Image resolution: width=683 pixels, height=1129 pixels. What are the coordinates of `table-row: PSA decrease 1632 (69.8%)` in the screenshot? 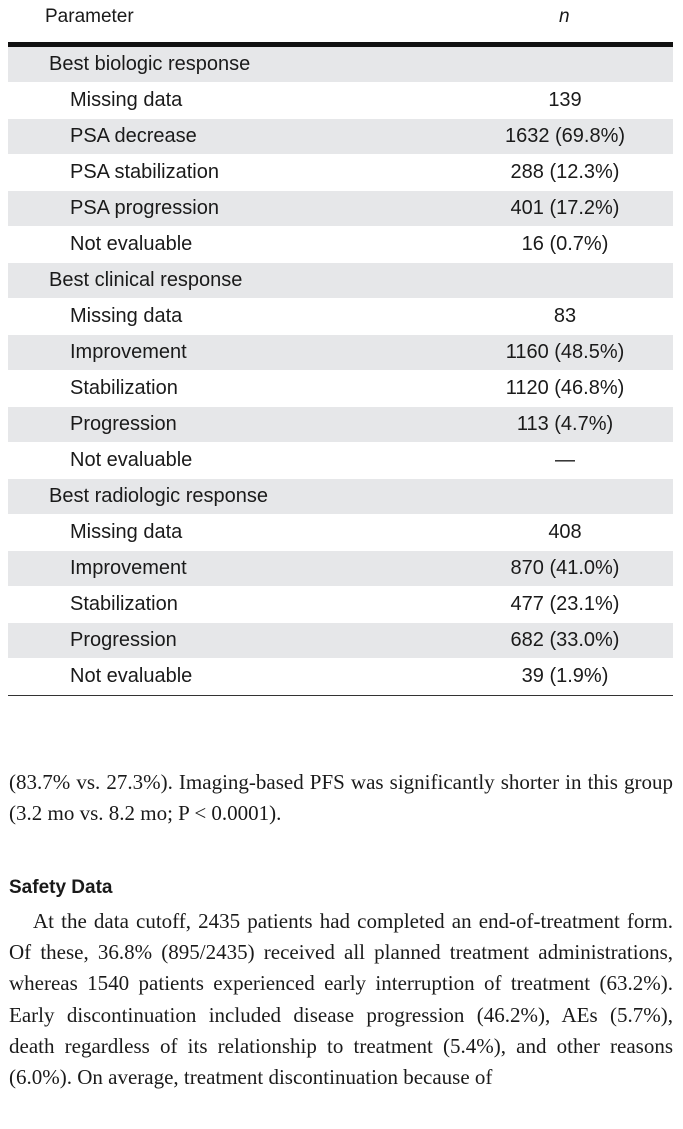 It's located at (340, 137).